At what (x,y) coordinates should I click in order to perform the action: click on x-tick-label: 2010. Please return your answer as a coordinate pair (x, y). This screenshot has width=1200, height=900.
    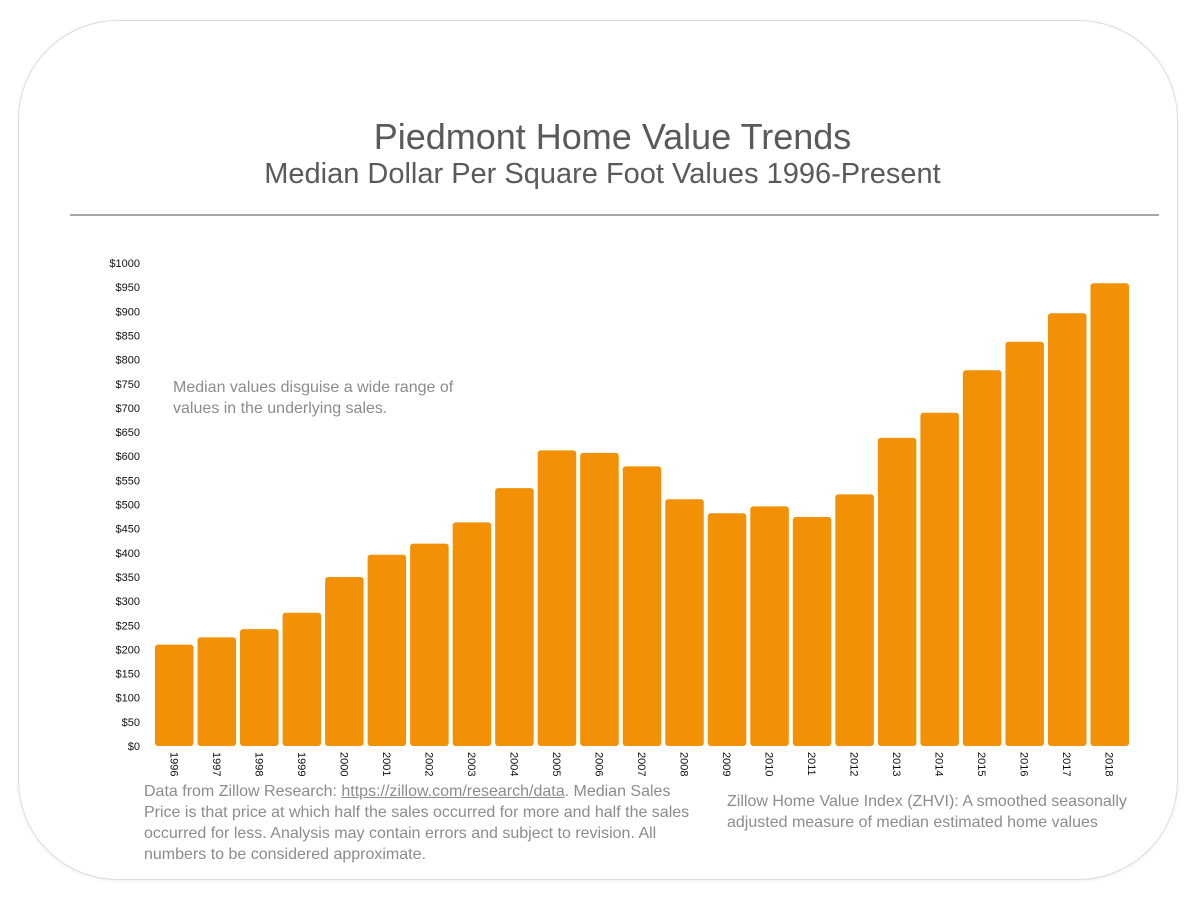
    Looking at the image, I should click on (769, 764).